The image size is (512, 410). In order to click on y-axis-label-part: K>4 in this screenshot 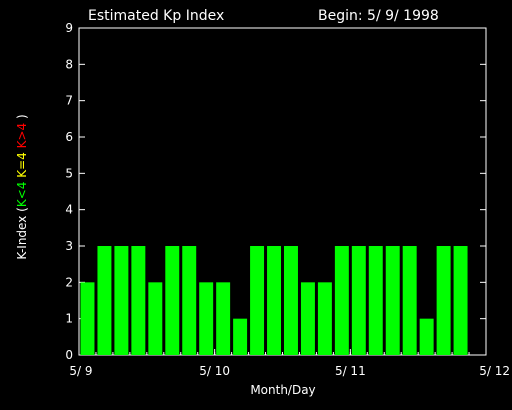, I will do `click(22, 136)`.